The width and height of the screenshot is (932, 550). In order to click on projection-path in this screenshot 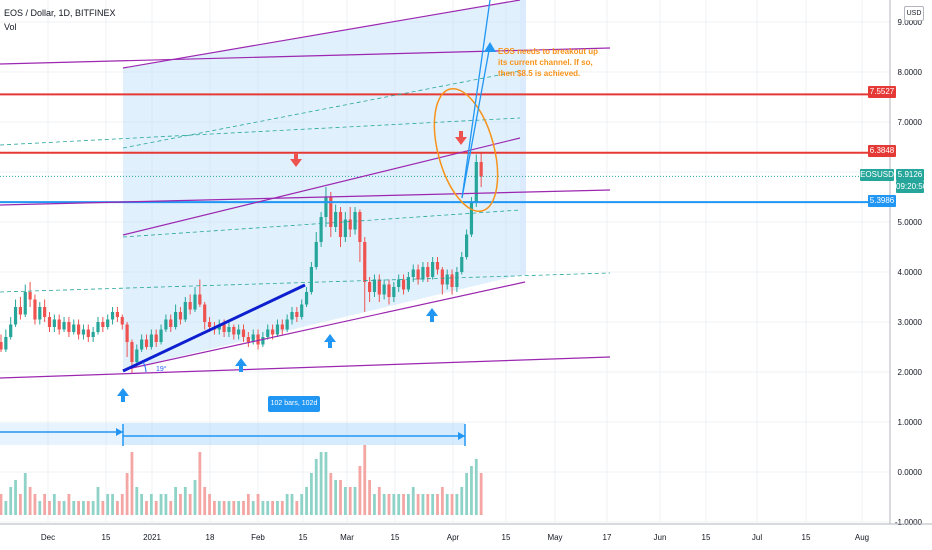, I will do `click(476, 121)`.